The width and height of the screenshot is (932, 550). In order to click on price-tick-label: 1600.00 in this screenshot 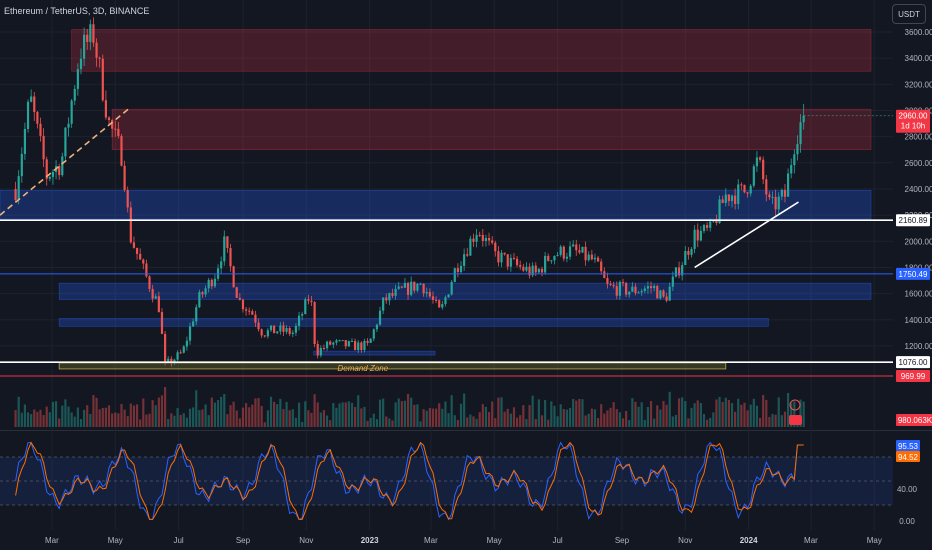, I will do `click(918, 294)`.